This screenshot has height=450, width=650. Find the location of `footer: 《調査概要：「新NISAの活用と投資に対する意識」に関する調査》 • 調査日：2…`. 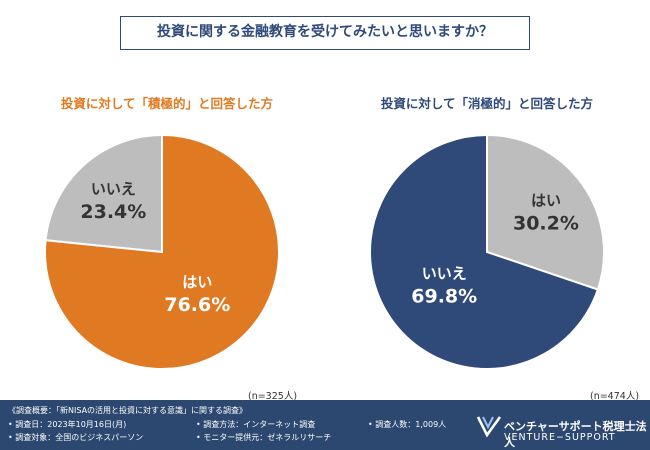

footer: 《調査概要：「新NISAの活用と投資に対する意識」に関する調査》 • 調査日：2… is located at coordinates (325, 425).